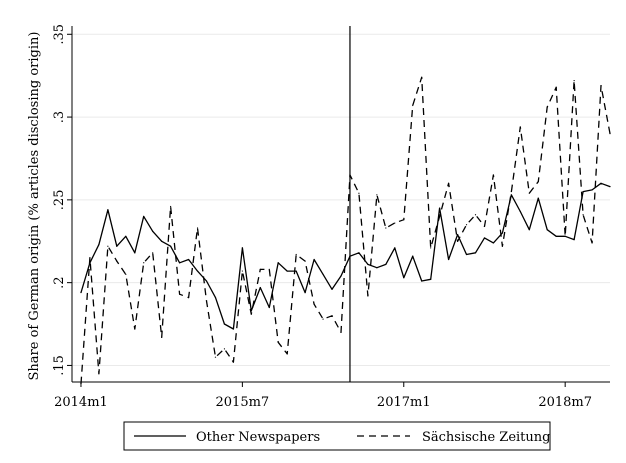 Image resolution: width=626 pixels, height=463 pixels. I want to click on x-tick-label: 2017m1, so click(404, 402).